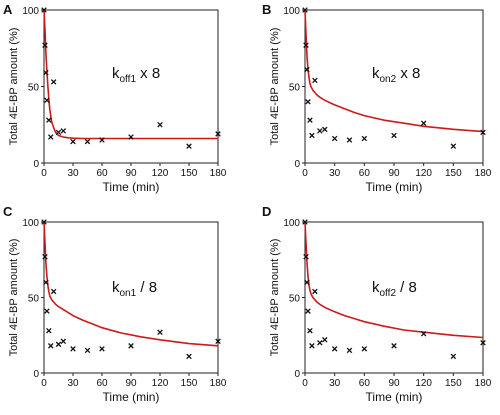 Image resolution: width=500 pixels, height=415 pixels. What do you see at coordinates (73, 173) in the screenshot?
I see `panel-a-x-tick-label: 30` at bounding box center [73, 173].